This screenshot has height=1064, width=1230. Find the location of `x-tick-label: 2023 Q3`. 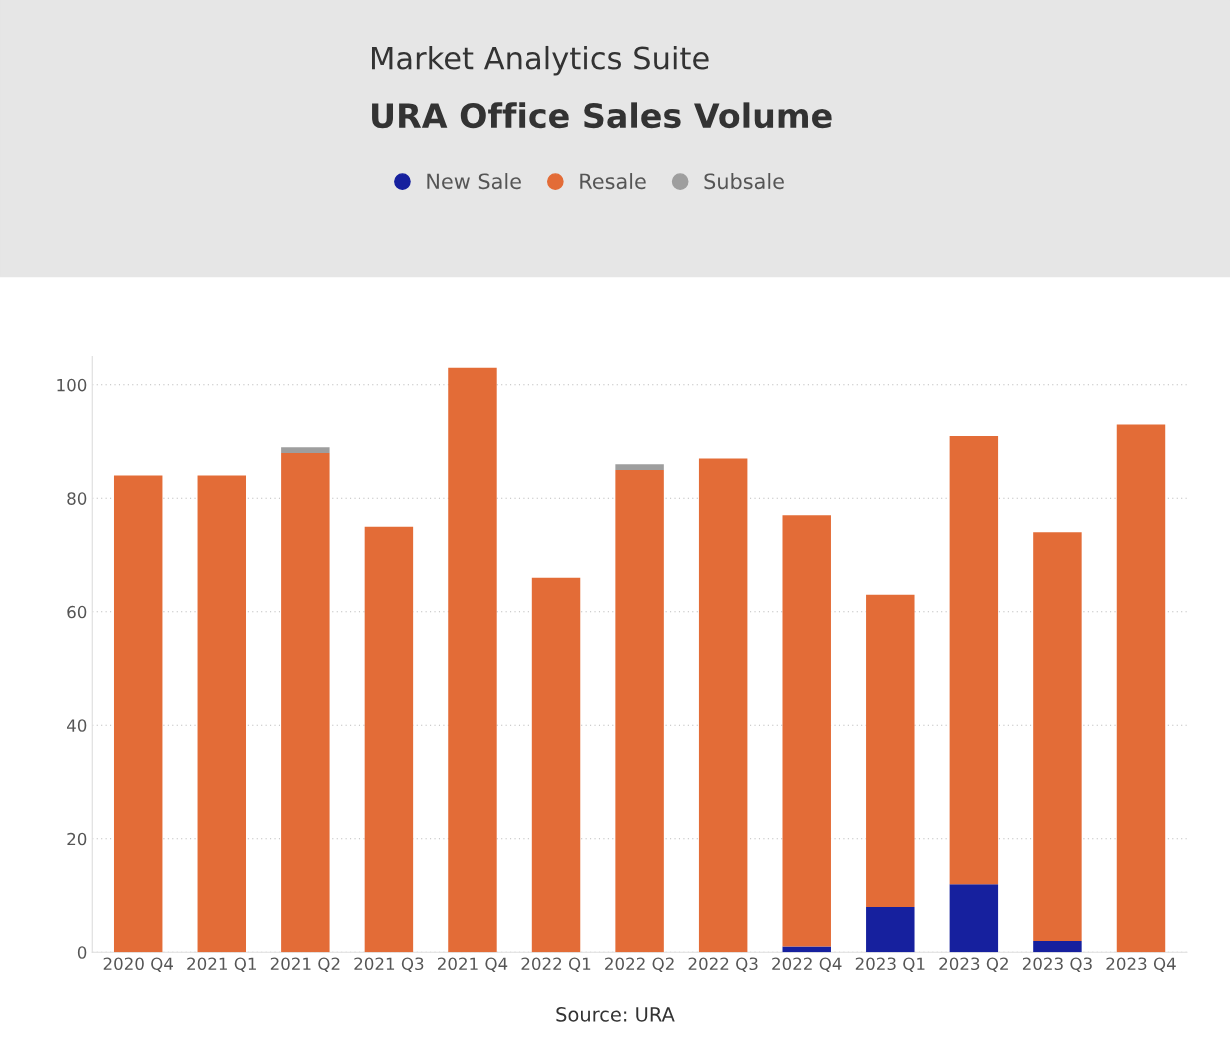

x-tick-label: 2023 Q3 is located at coordinates (1057, 964).